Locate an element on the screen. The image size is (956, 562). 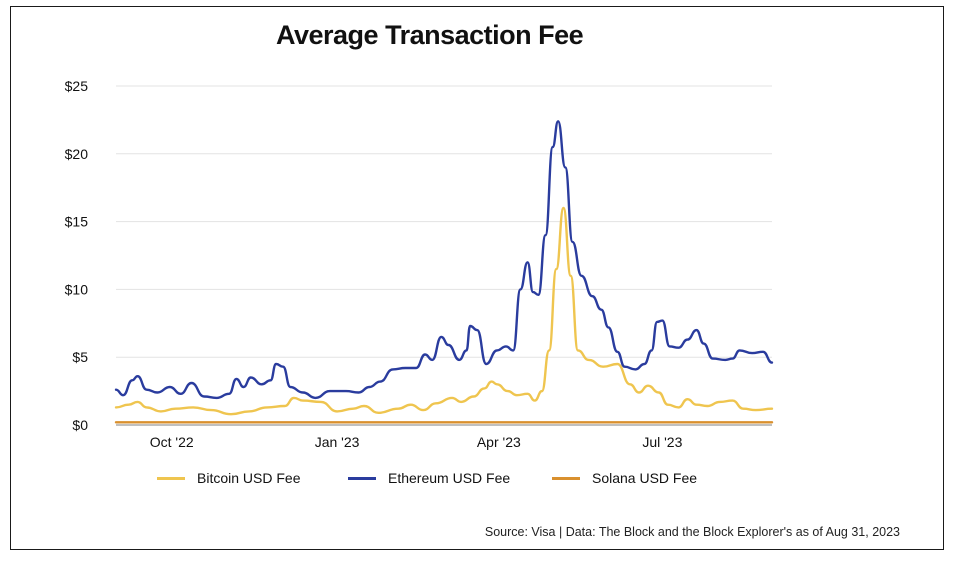
legend-item-ethereum: Ethereum USD Fee is located at coordinates (429, 478).